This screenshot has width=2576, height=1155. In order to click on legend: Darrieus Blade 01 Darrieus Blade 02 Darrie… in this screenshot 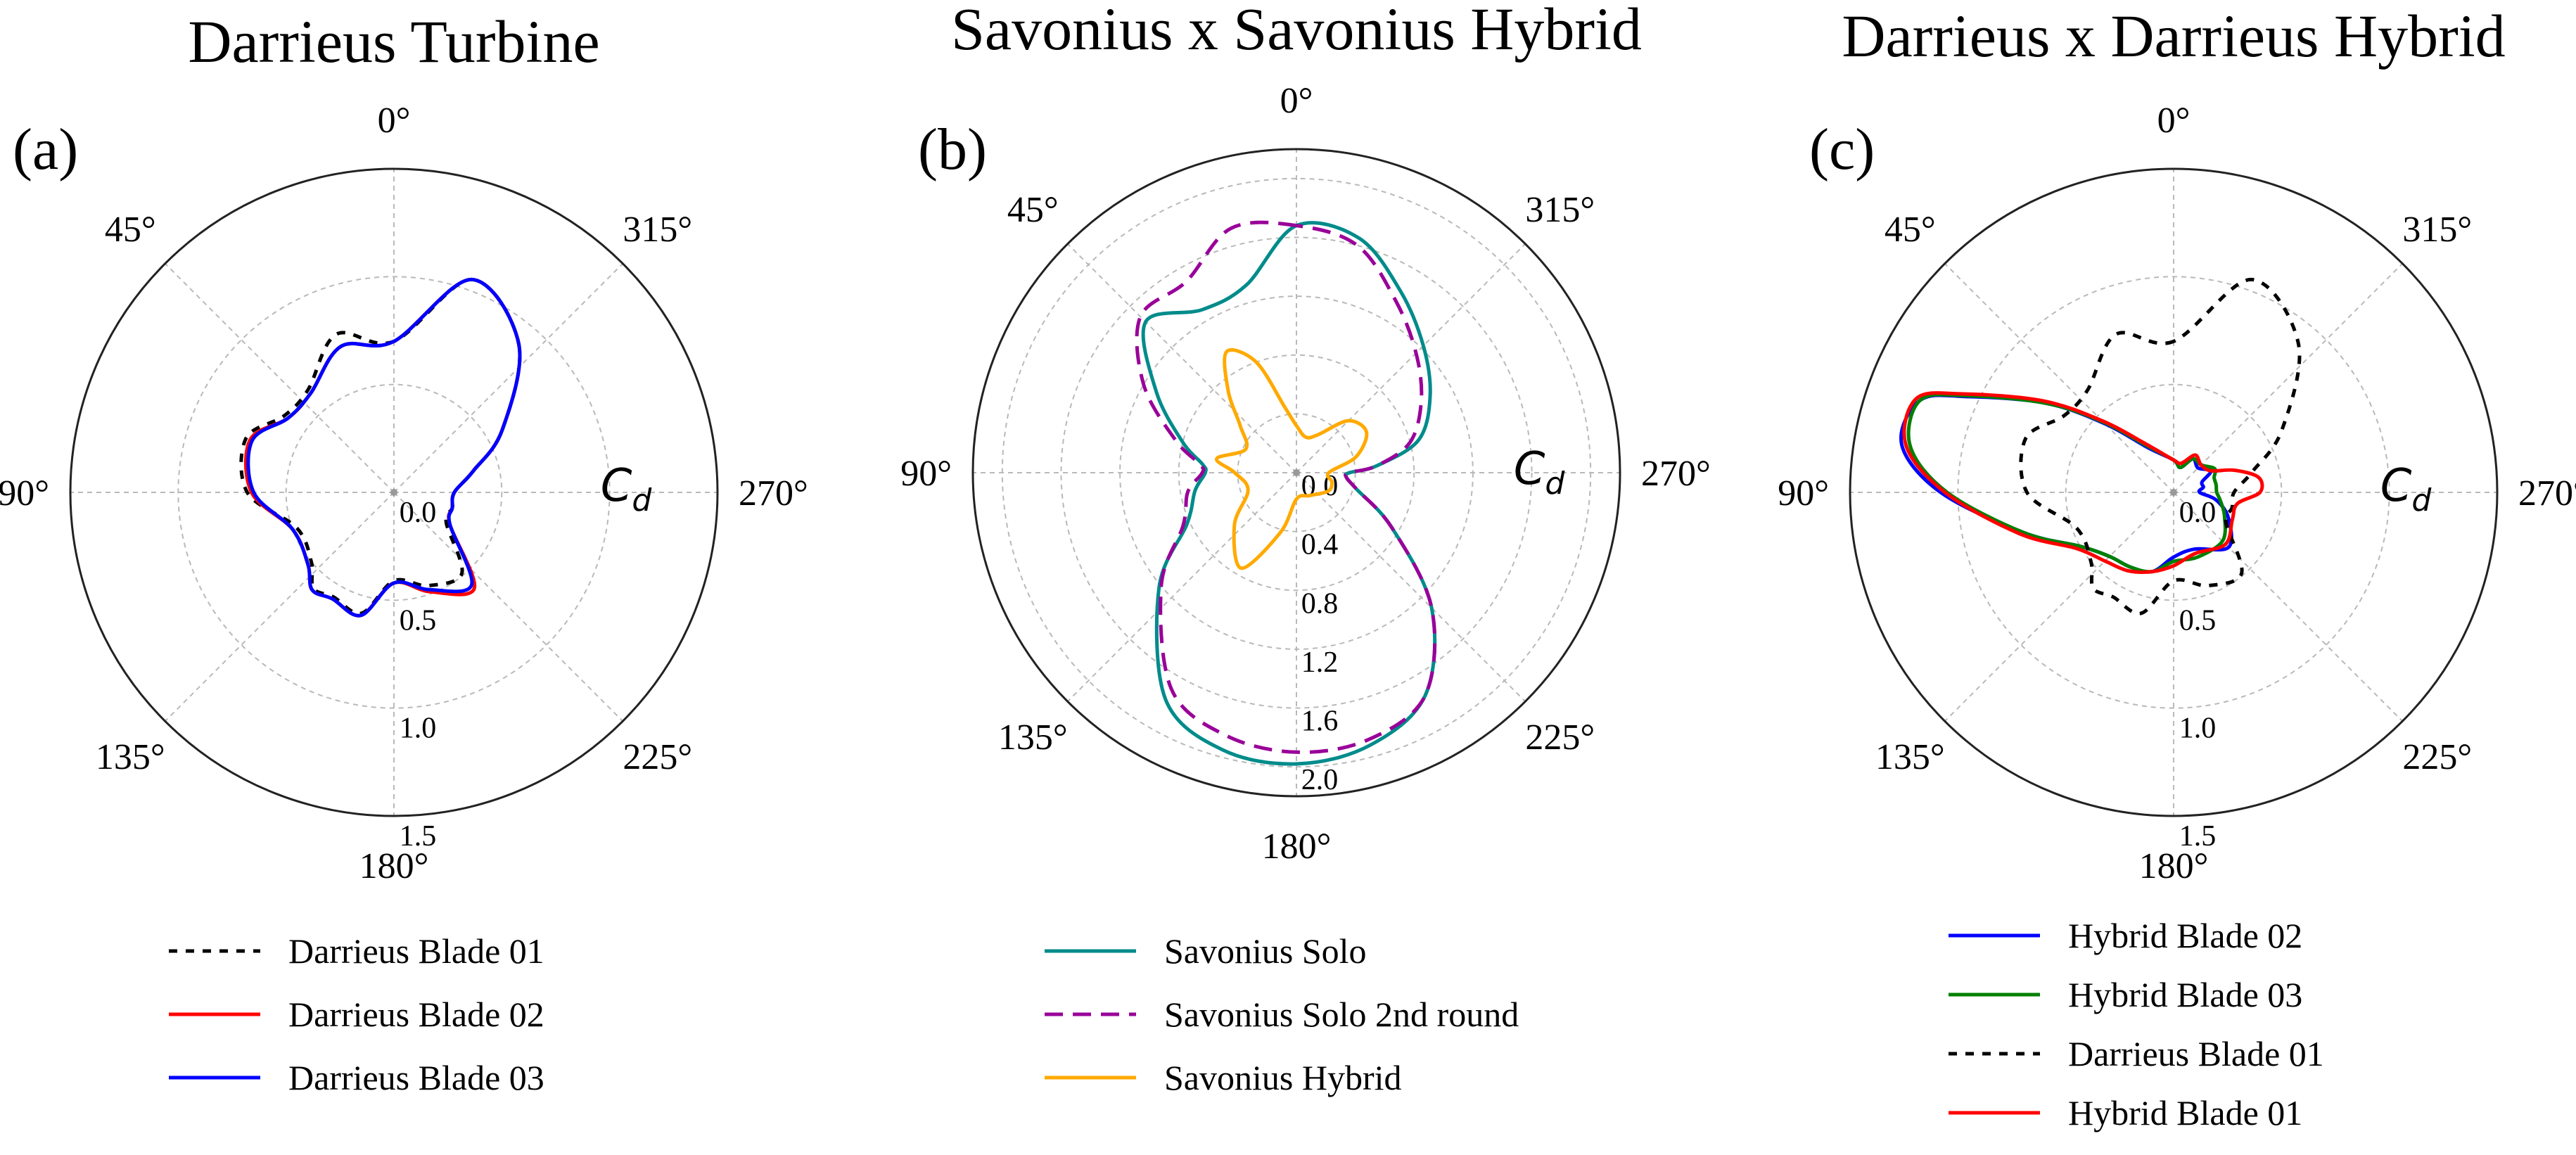, I will do `click(356, 1014)`.